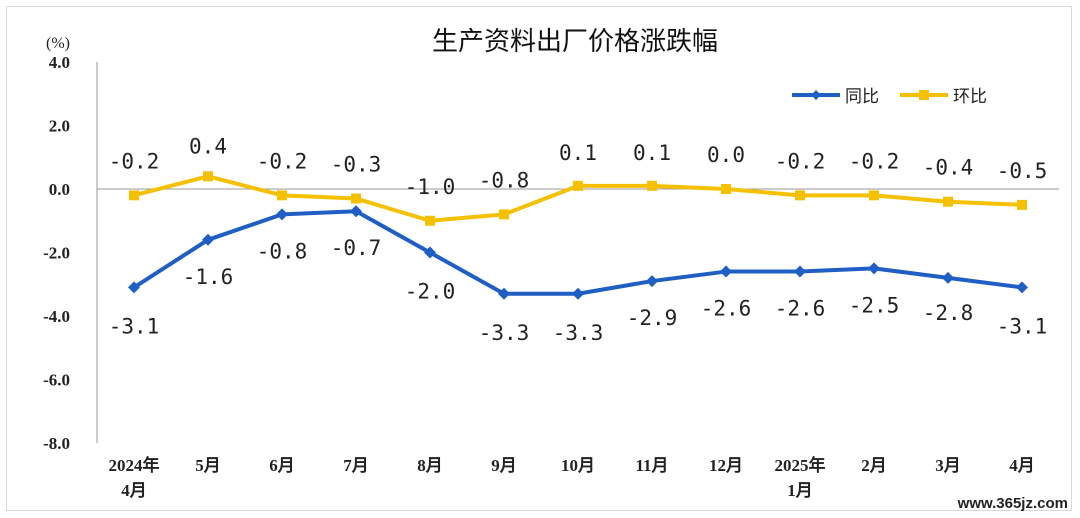 This screenshot has height=518, width=1080. Describe the element at coordinates (208, 277) in the screenshot. I see `data-label: -1.6` at that location.